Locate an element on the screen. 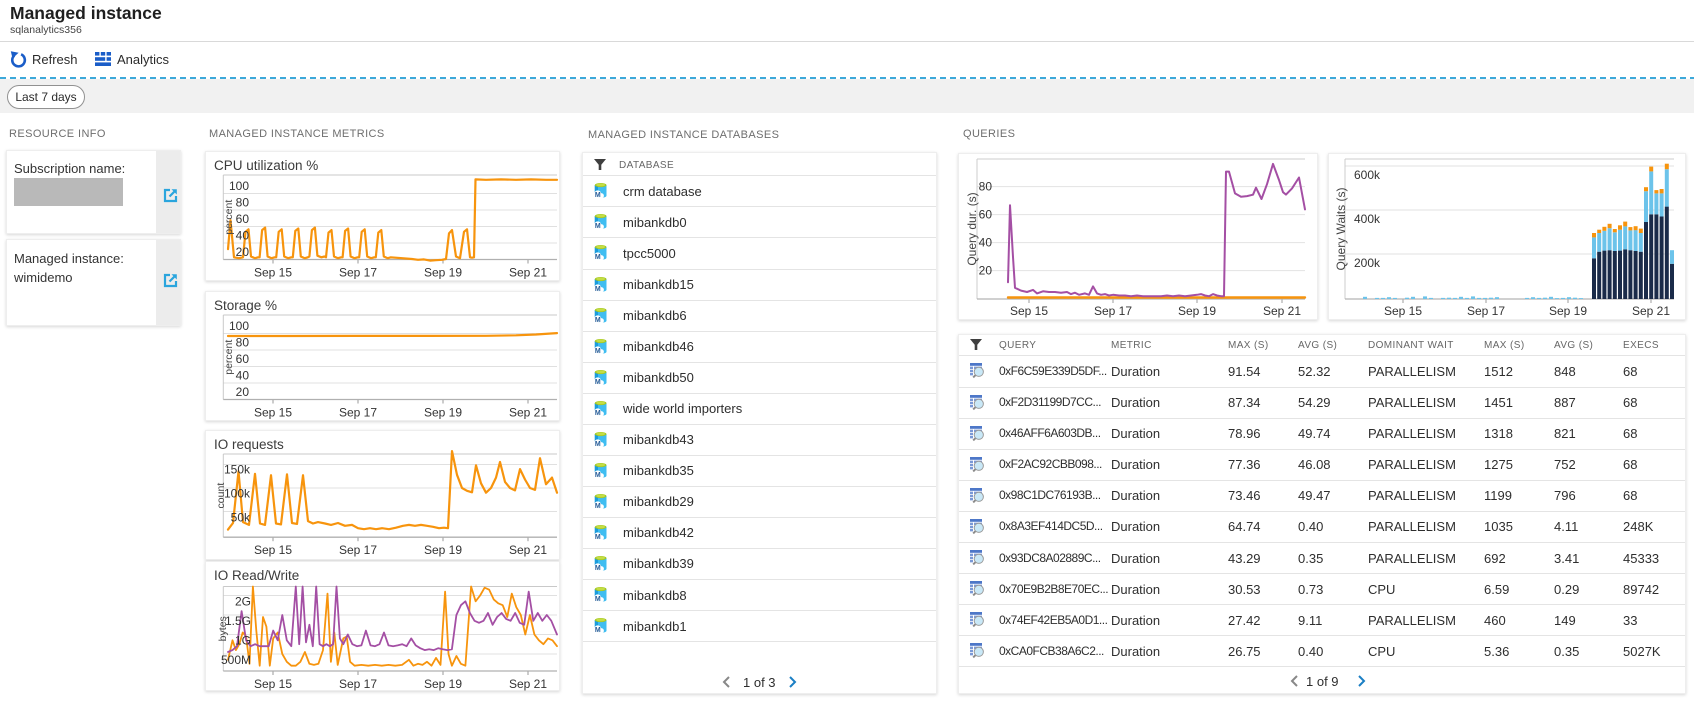  svg-text: 2G is located at coordinates (243, 602).